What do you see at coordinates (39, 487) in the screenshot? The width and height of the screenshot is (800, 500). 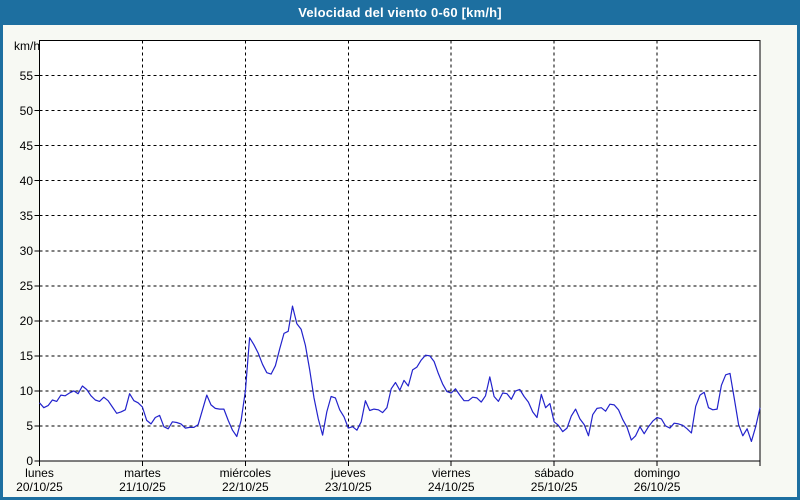 I see `day-date: 20/10/25` at bounding box center [39, 487].